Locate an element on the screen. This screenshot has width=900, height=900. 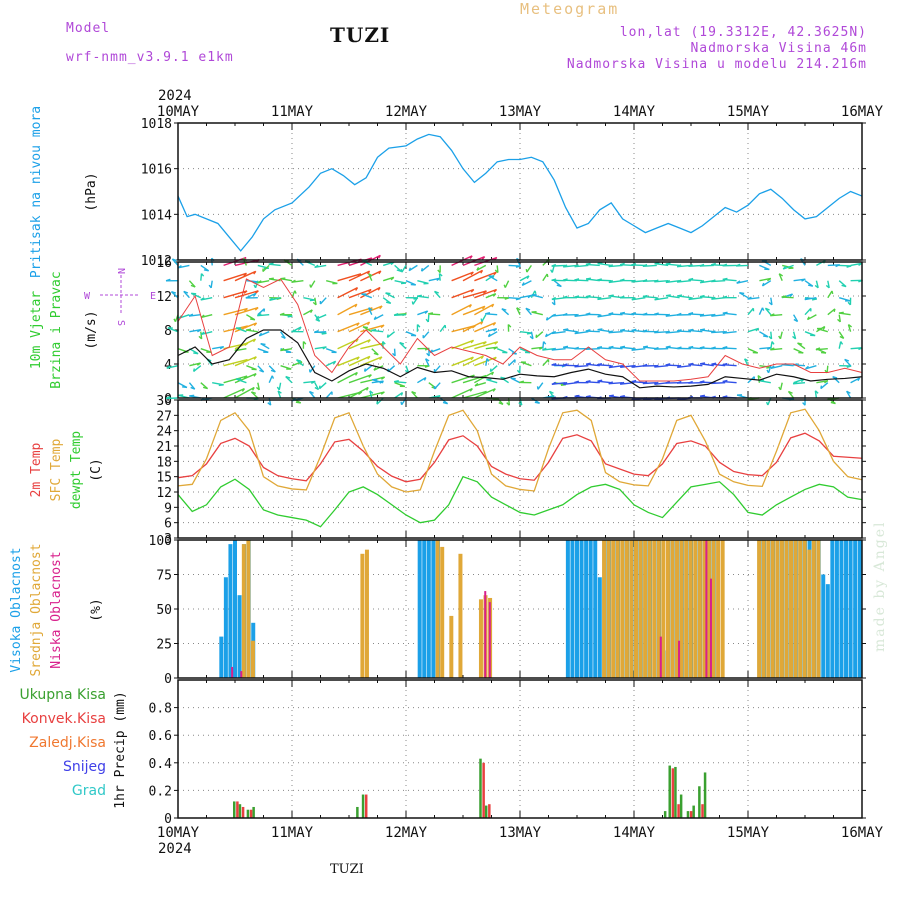
temp-line is located at coordinates (520, 501).